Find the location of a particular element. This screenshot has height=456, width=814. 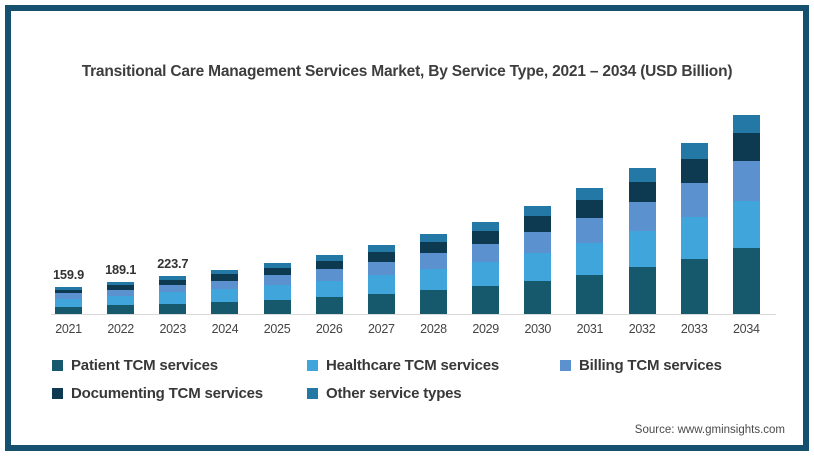

x-axis-baseline is located at coordinates (413, 314).